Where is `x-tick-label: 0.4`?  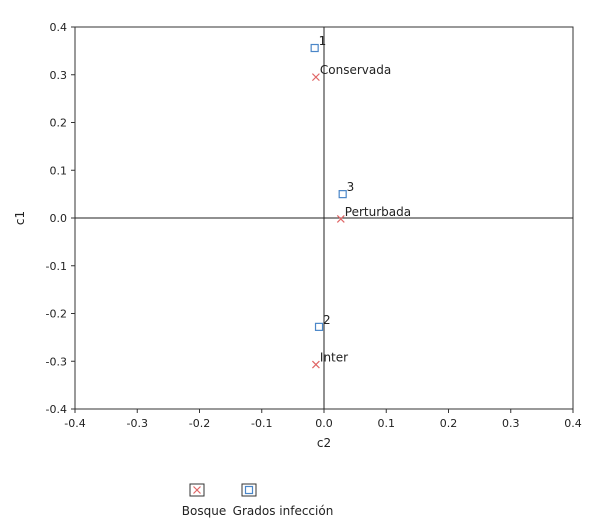
x-tick-label: 0.4 is located at coordinates (573, 423).